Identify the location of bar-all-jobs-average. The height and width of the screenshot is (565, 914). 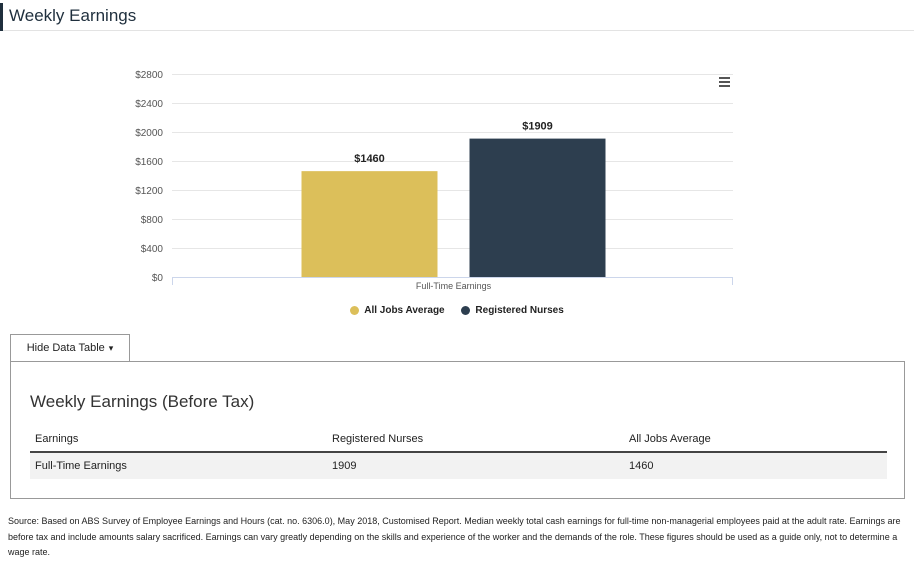
(369, 224).